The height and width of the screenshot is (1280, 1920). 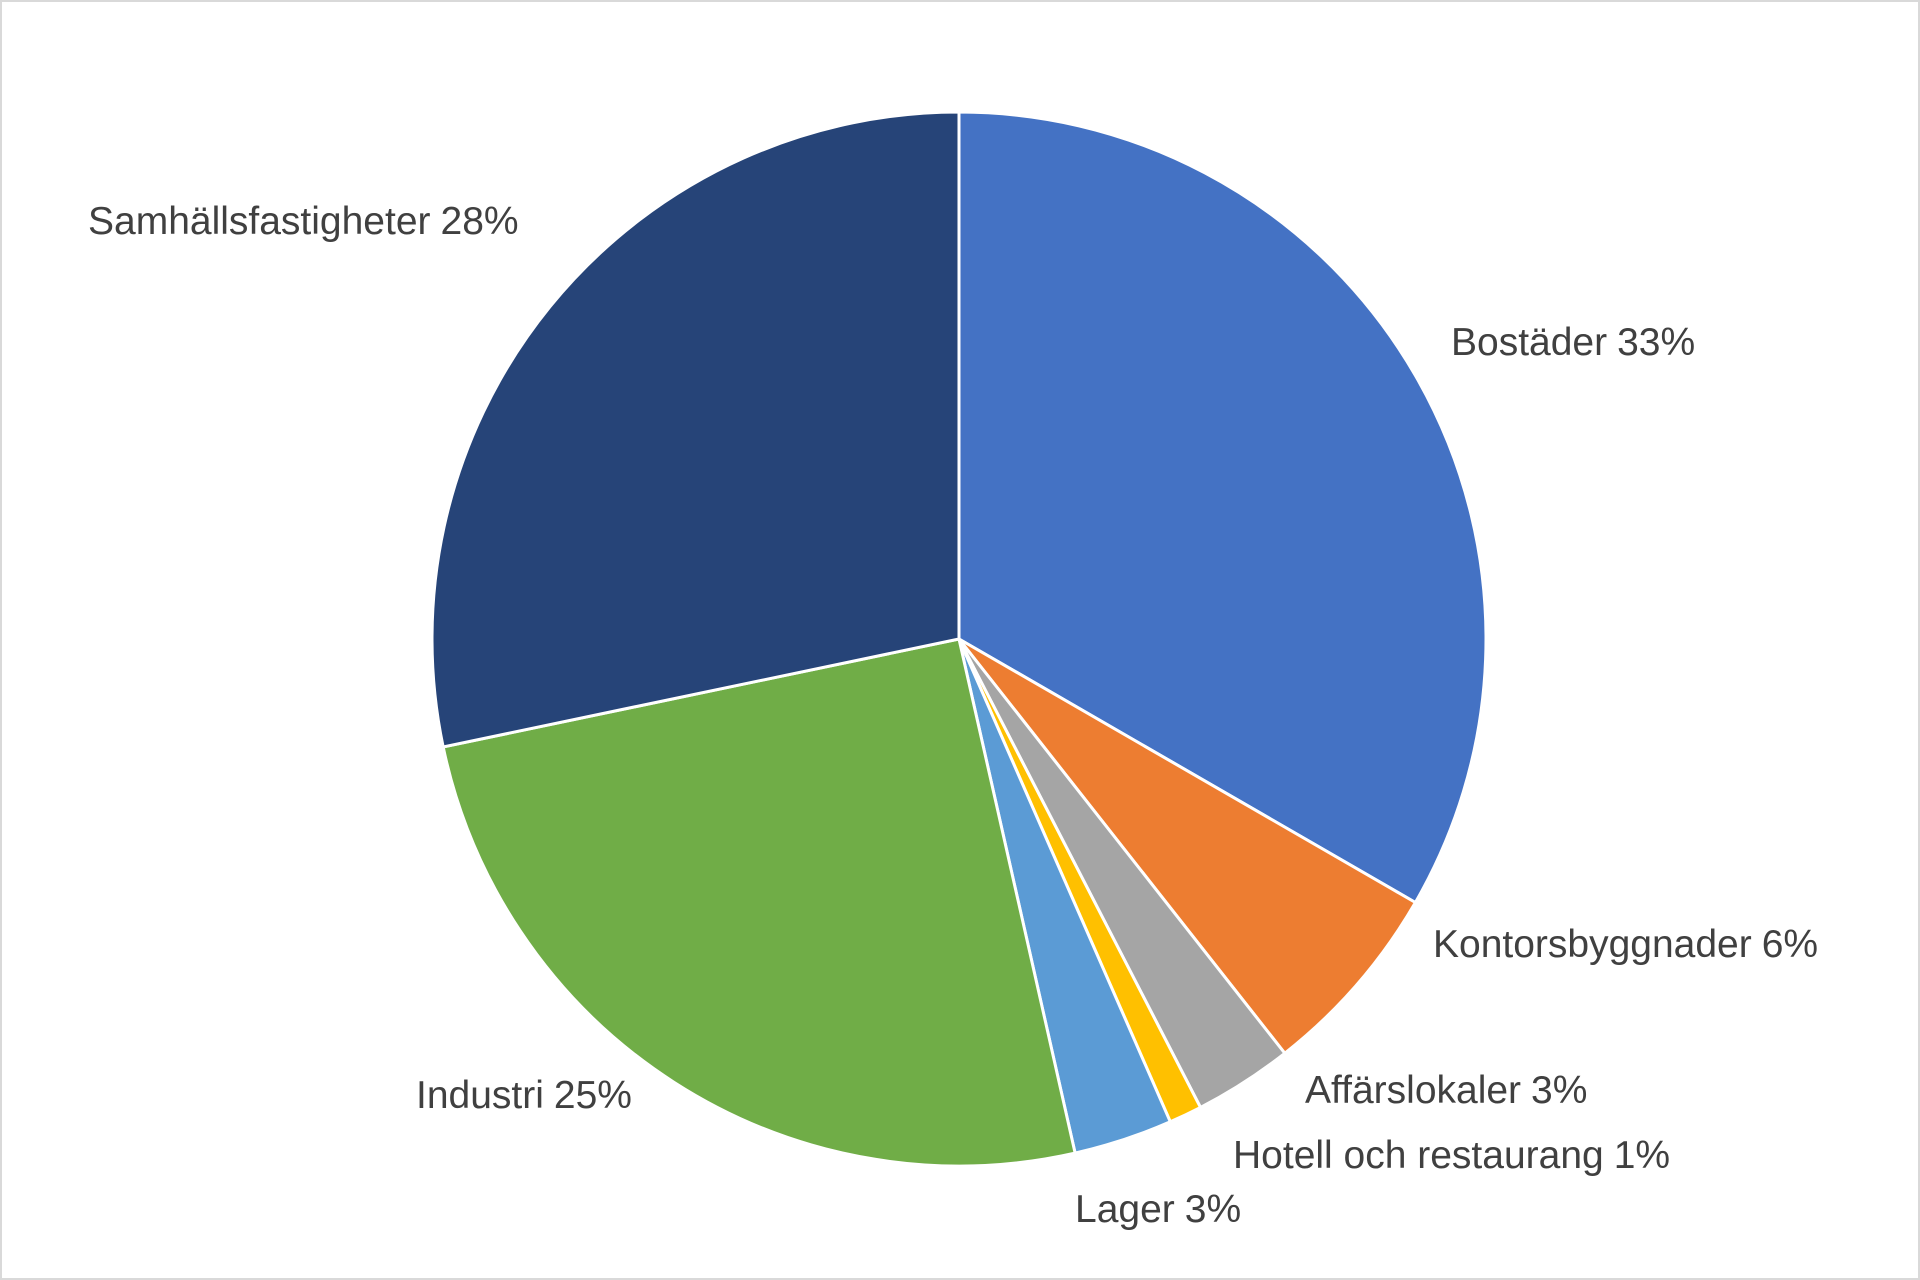 I want to click on label-category: Kontorsbyggnader, so click(x=1592, y=944).